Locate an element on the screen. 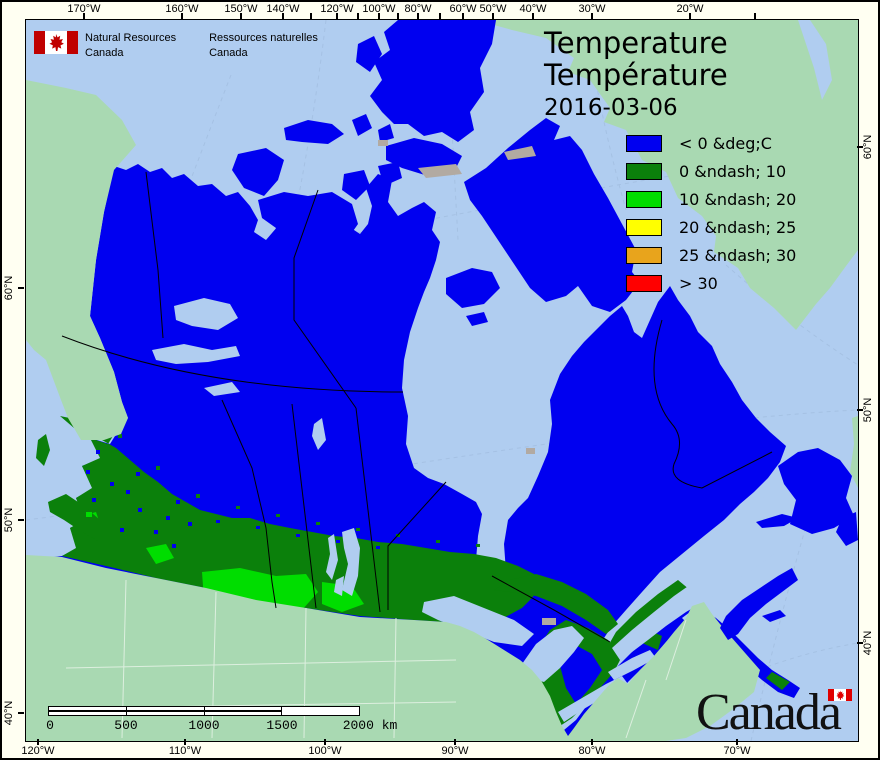 Image resolution: width=880 pixels, height=760 pixels. scale-bar-label: 2000 km is located at coordinates (370, 725).